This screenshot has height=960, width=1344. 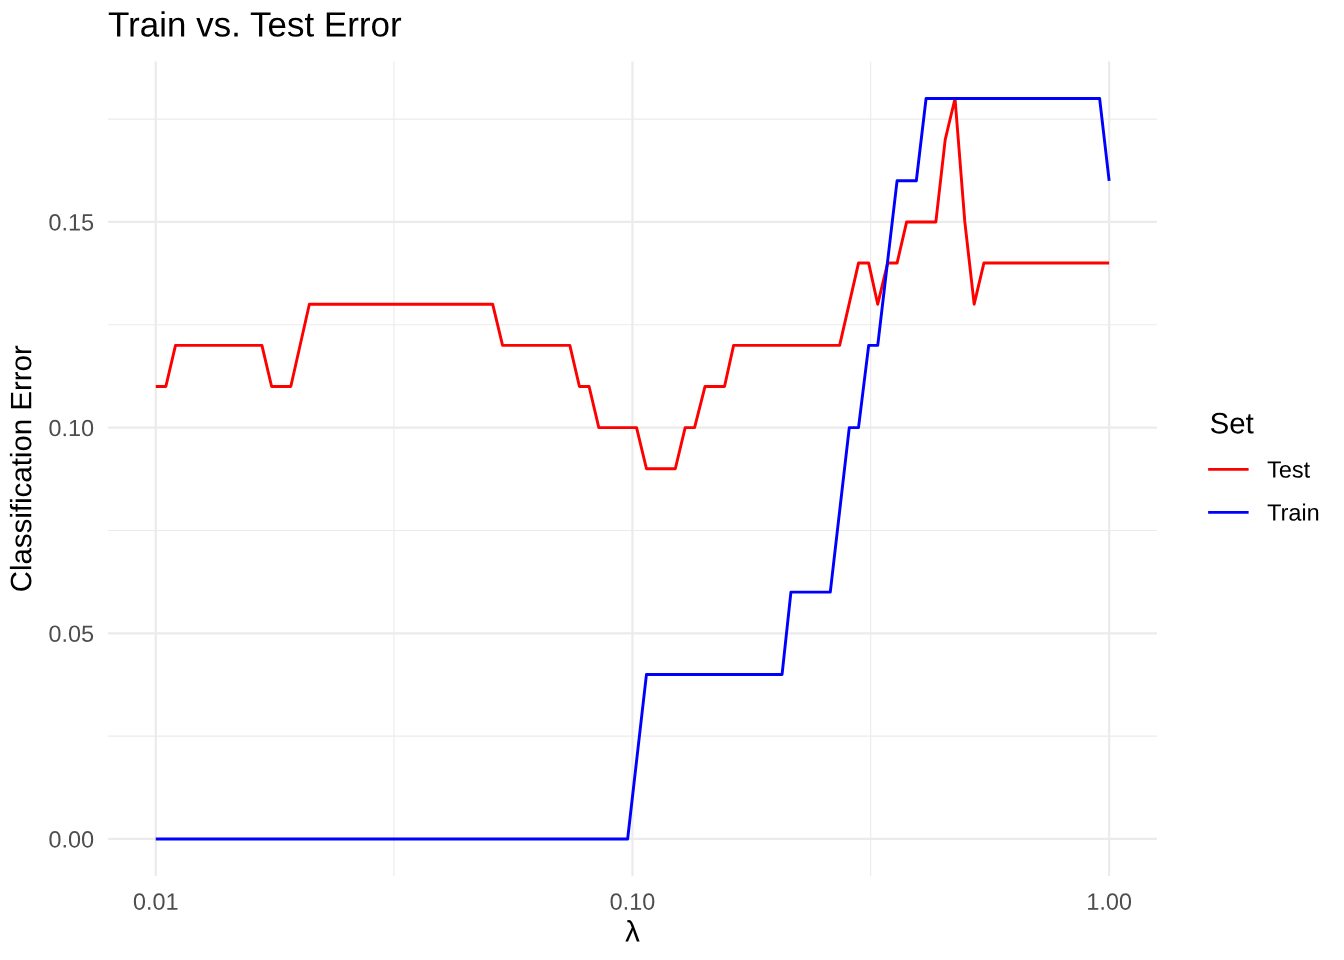 I want to click on legend-title: Set, so click(x=1232, y=423).